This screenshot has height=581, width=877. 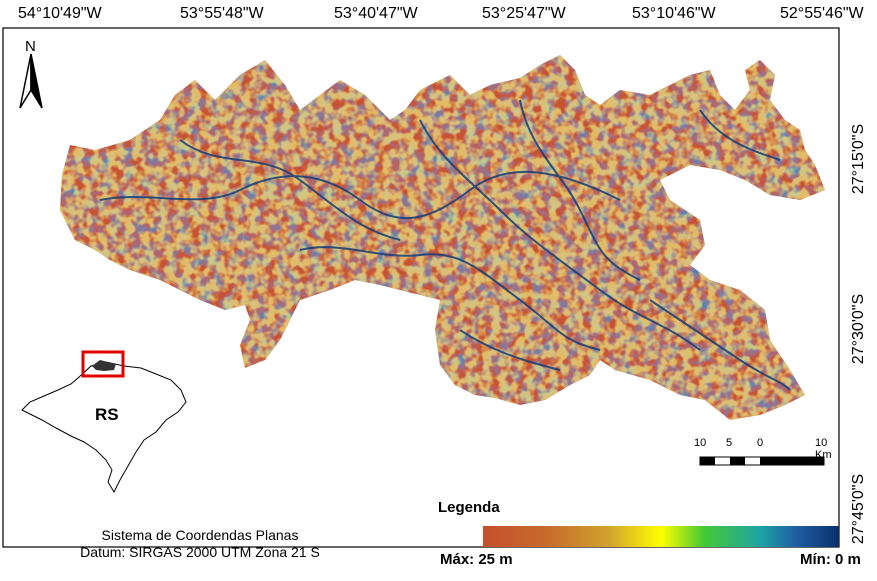 I want to click on longitude-label: 53°25'47"W, so click(x=524, y=13).